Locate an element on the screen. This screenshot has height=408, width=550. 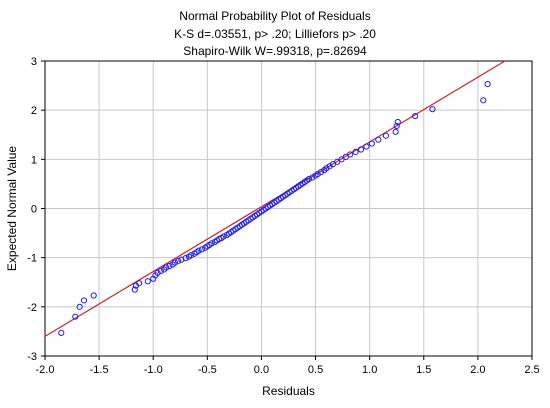
y-axis-ticks: -3 -2 -1 0 1 2 3 is located at coordinates (36, 209).